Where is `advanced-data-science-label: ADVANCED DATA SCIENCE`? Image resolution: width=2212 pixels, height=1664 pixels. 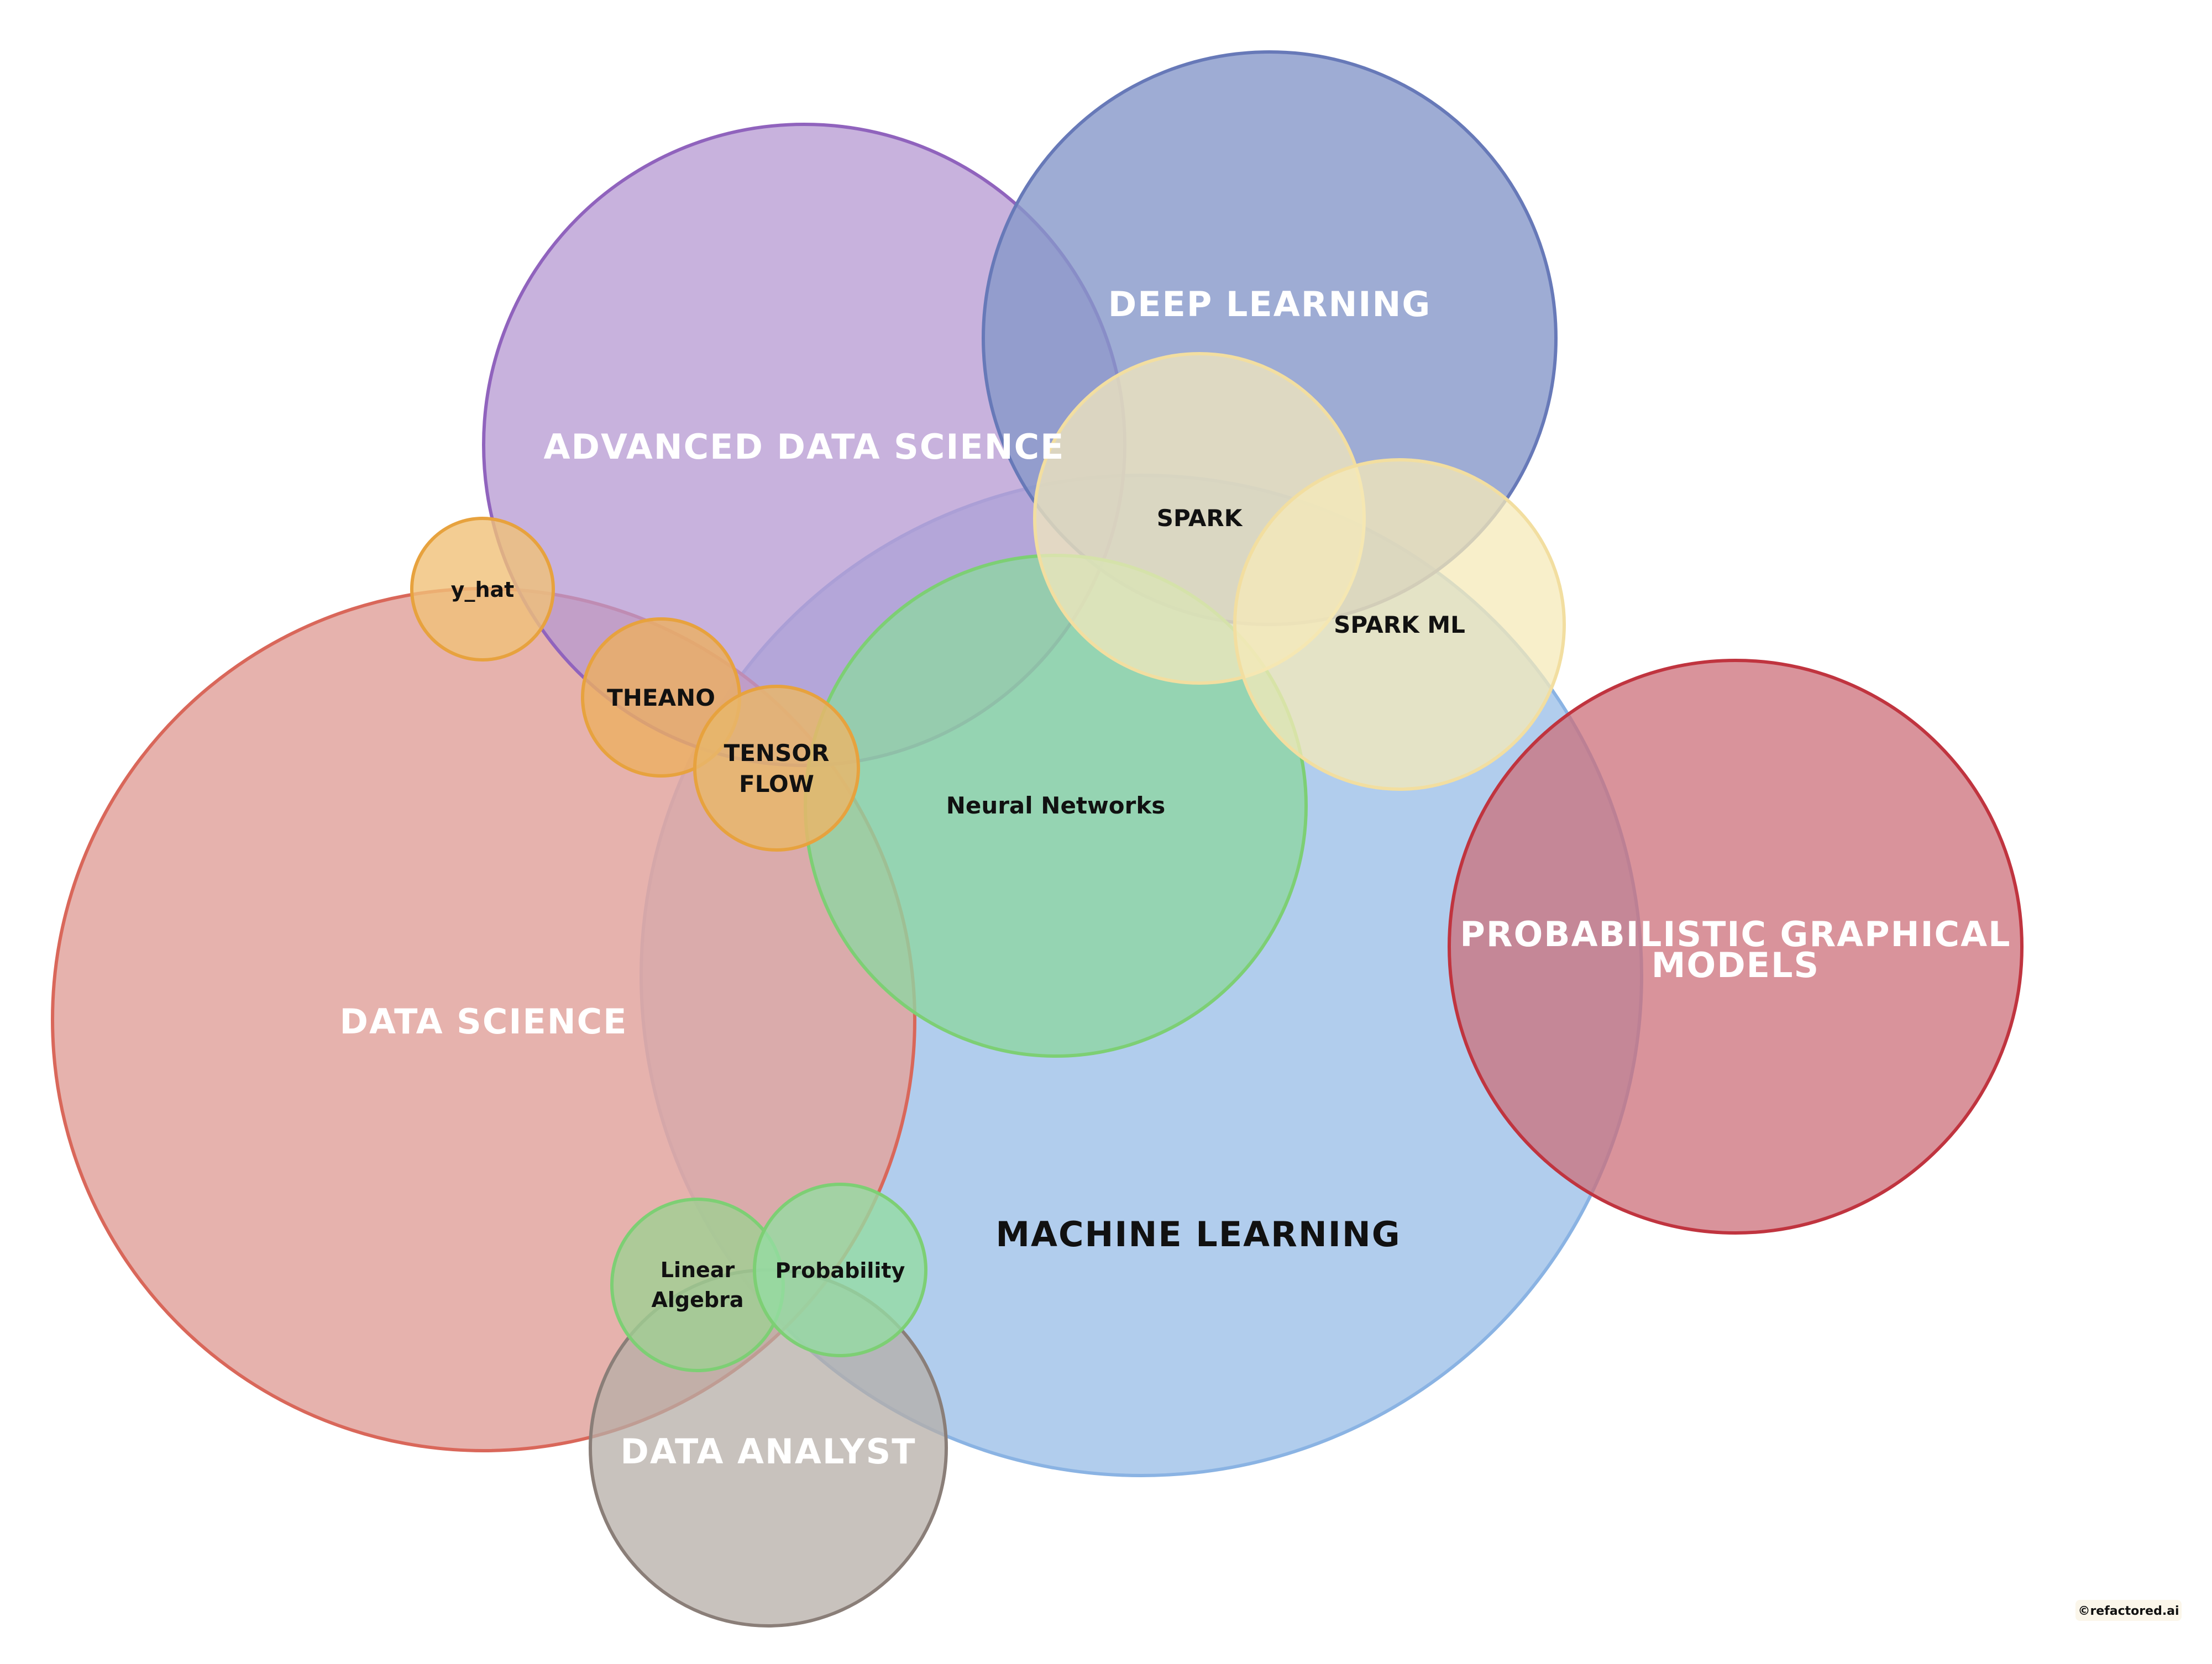
advanced-data-science-label: ADVANCED DATA SCIENCE is located at coordinates (804, 447).